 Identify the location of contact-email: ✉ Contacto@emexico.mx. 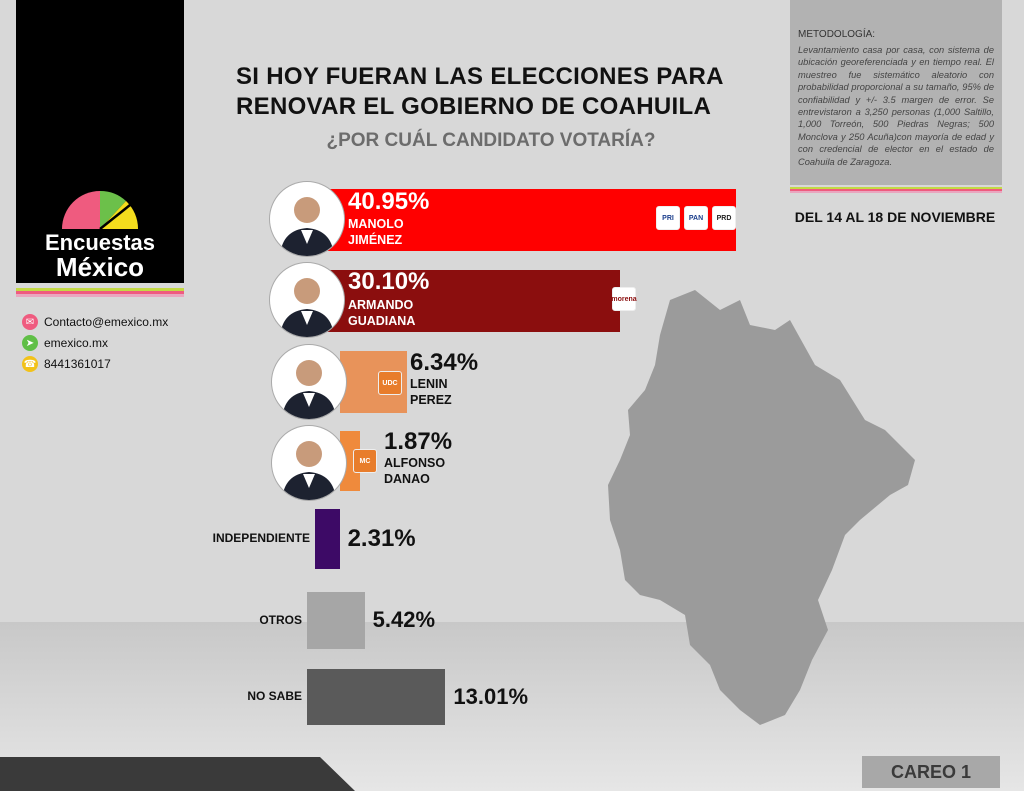
(95, 322).